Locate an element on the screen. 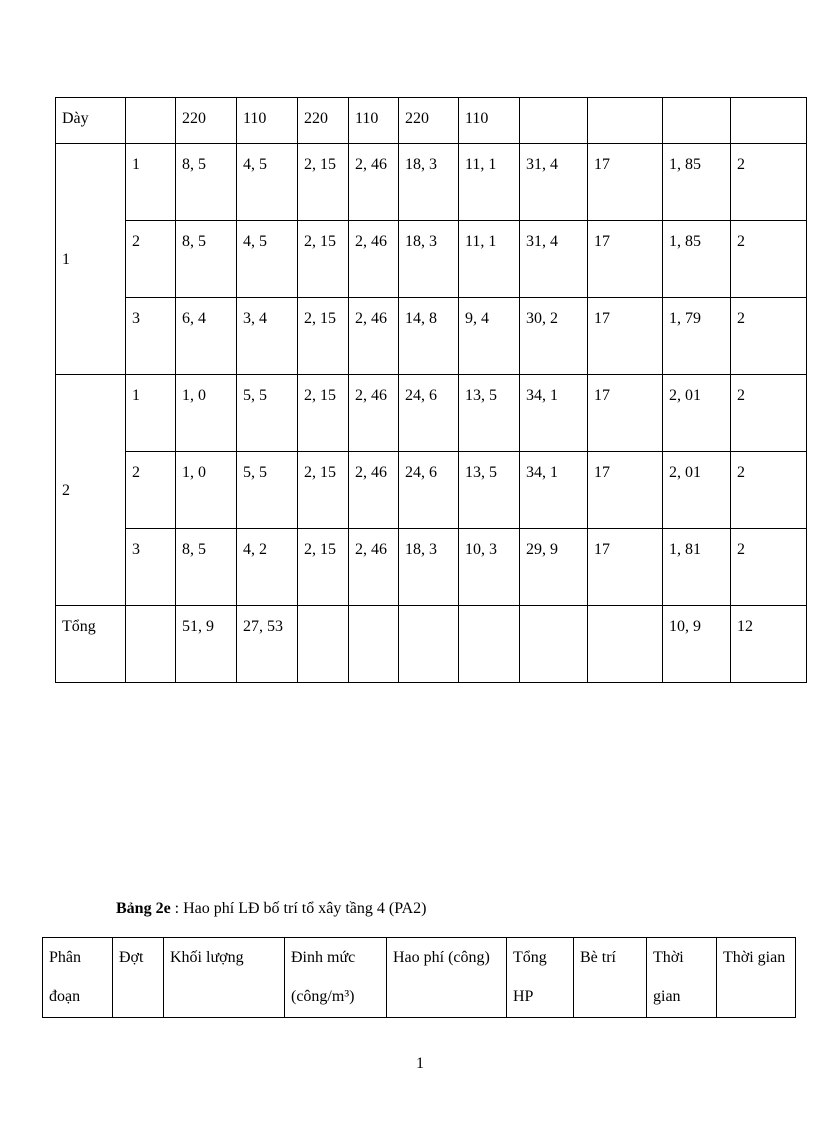 The width and height of the screenshot is (816, 1123). table-cell: Tổng is located at coordinates (90, 644).